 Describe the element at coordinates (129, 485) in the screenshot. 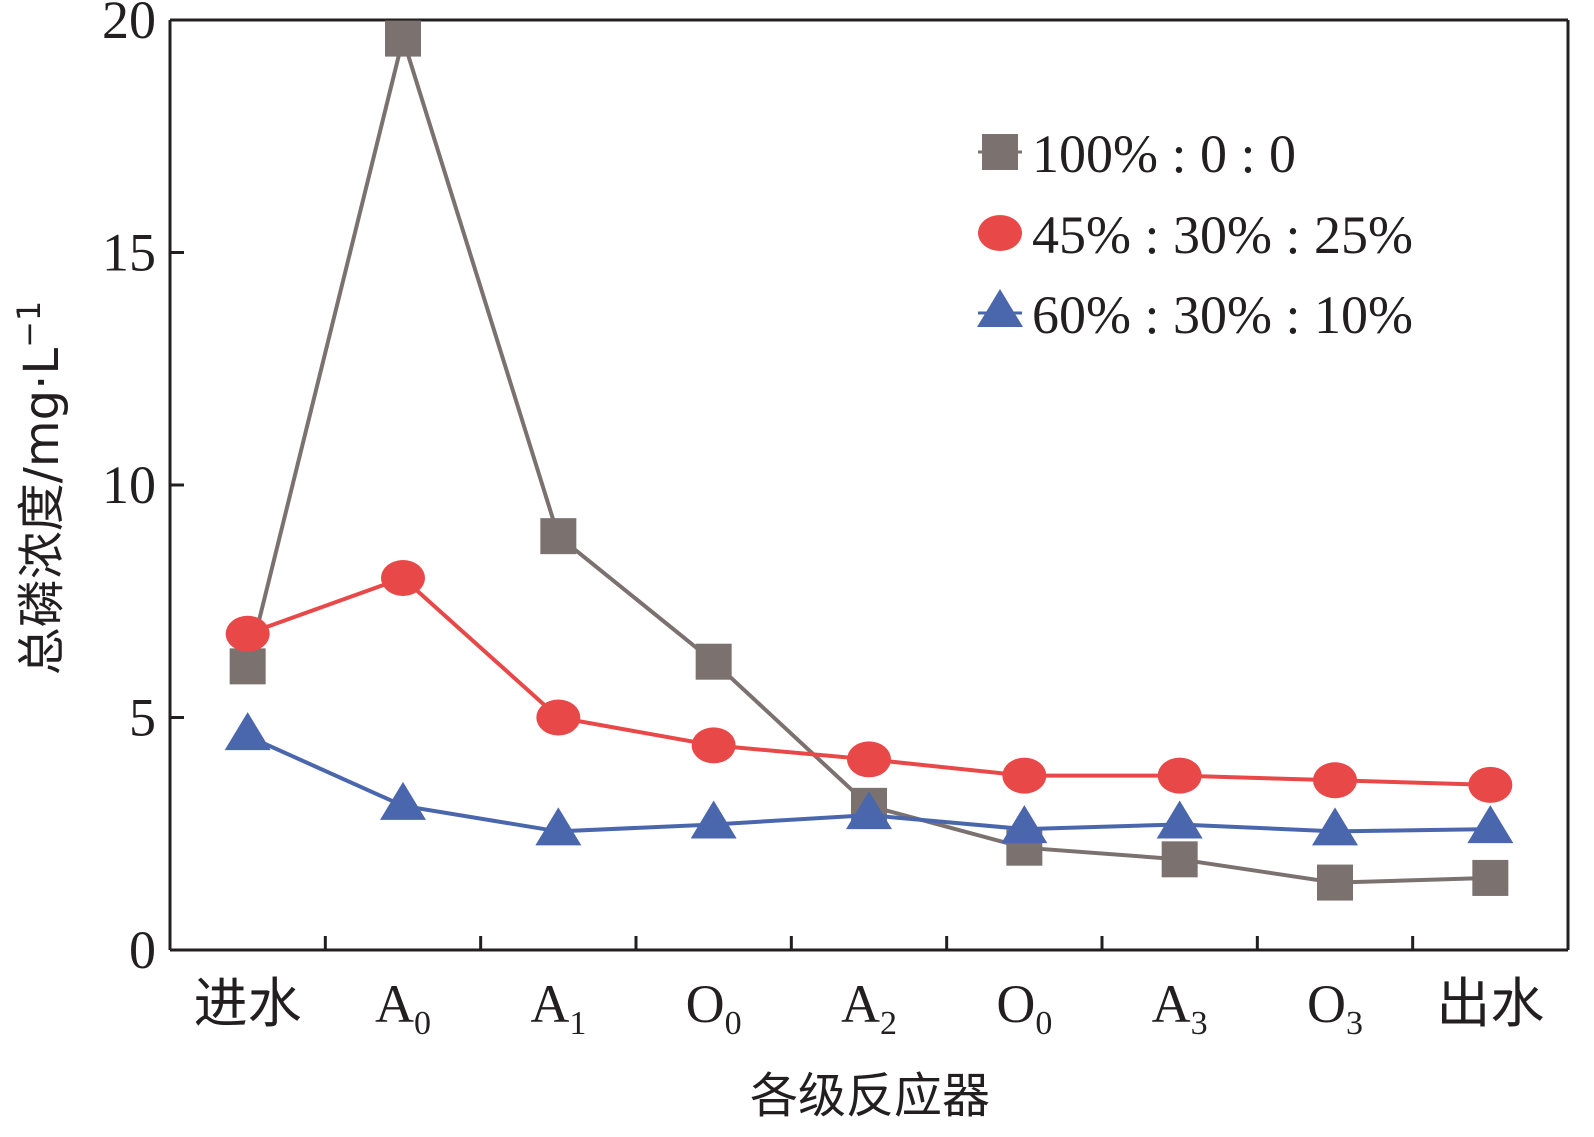

I see `y-tick-label: 10` at that location.